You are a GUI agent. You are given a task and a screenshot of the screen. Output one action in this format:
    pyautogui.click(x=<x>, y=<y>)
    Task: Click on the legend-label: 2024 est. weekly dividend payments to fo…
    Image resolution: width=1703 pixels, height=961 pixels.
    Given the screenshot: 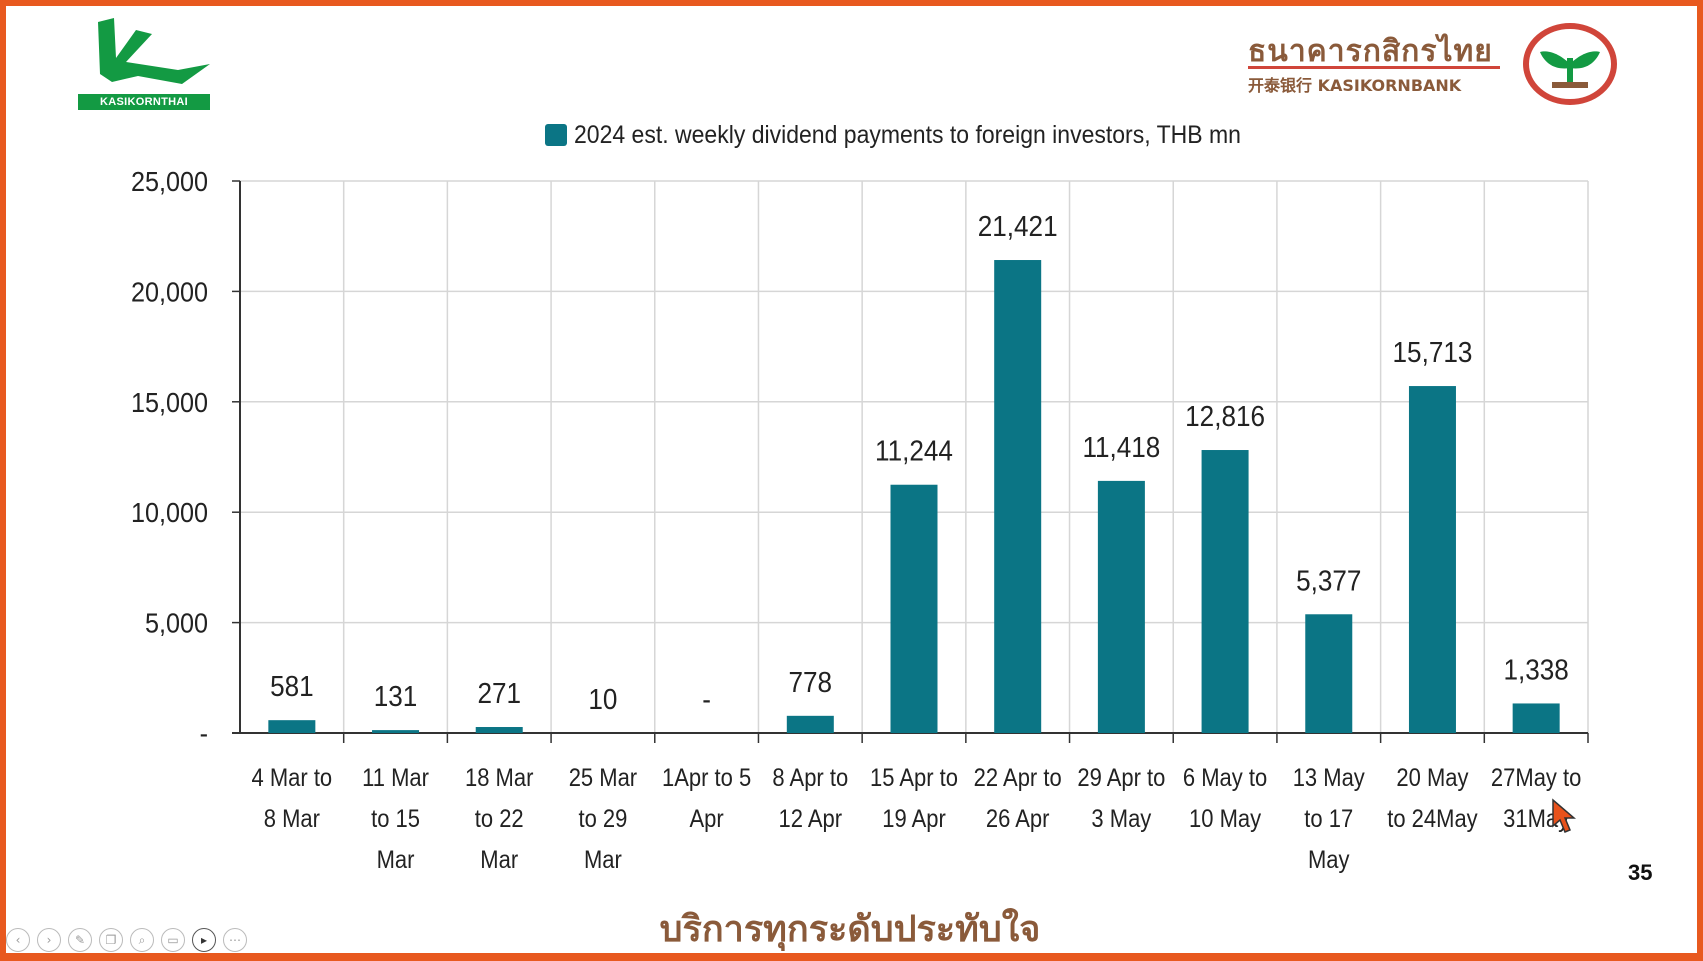 What is the action you would take?
    pyautogui.click(x=907, y=134)
    